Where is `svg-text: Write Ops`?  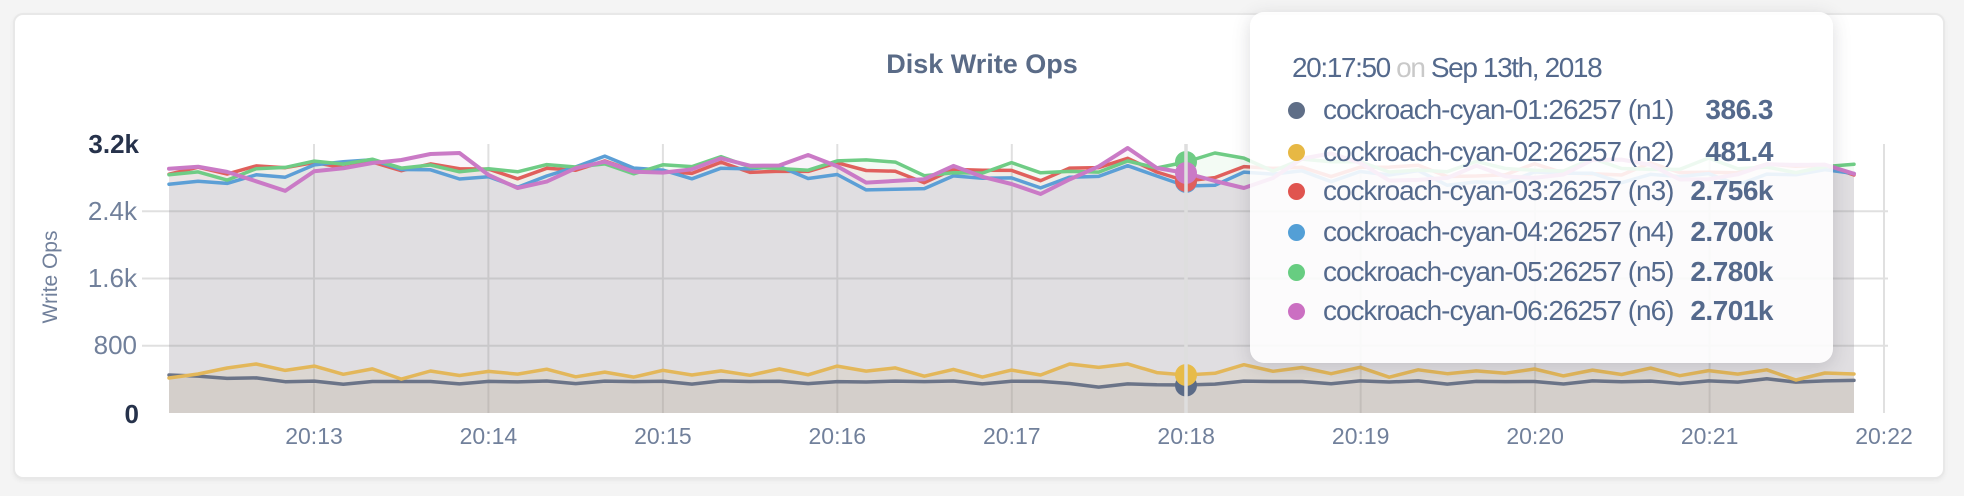 svg-text: Write Ops is located at coordinates (50, 277).